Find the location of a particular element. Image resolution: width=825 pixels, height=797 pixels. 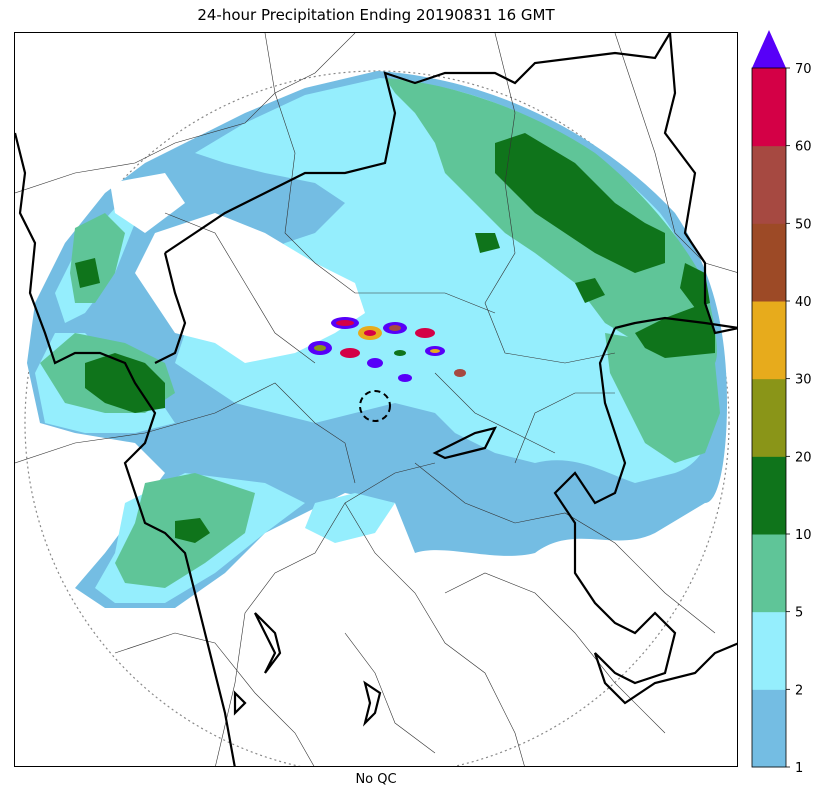

colorbar-tick-label: 40 is located at coordinates (803, 302).